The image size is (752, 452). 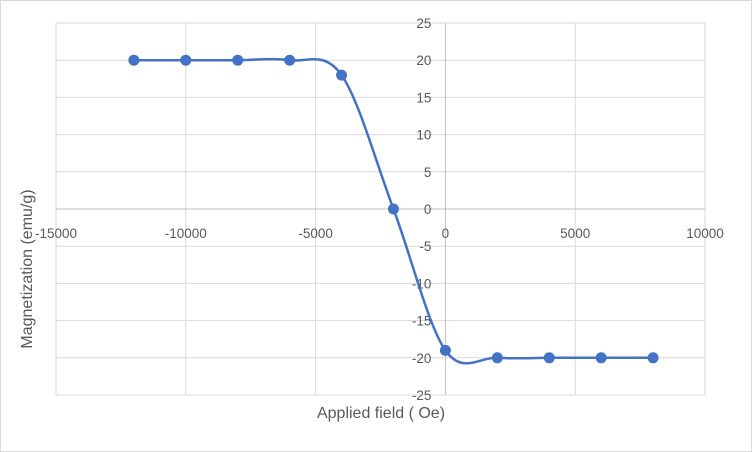 I want to click on y-tick-label: -20, so click(x=422, y=358).